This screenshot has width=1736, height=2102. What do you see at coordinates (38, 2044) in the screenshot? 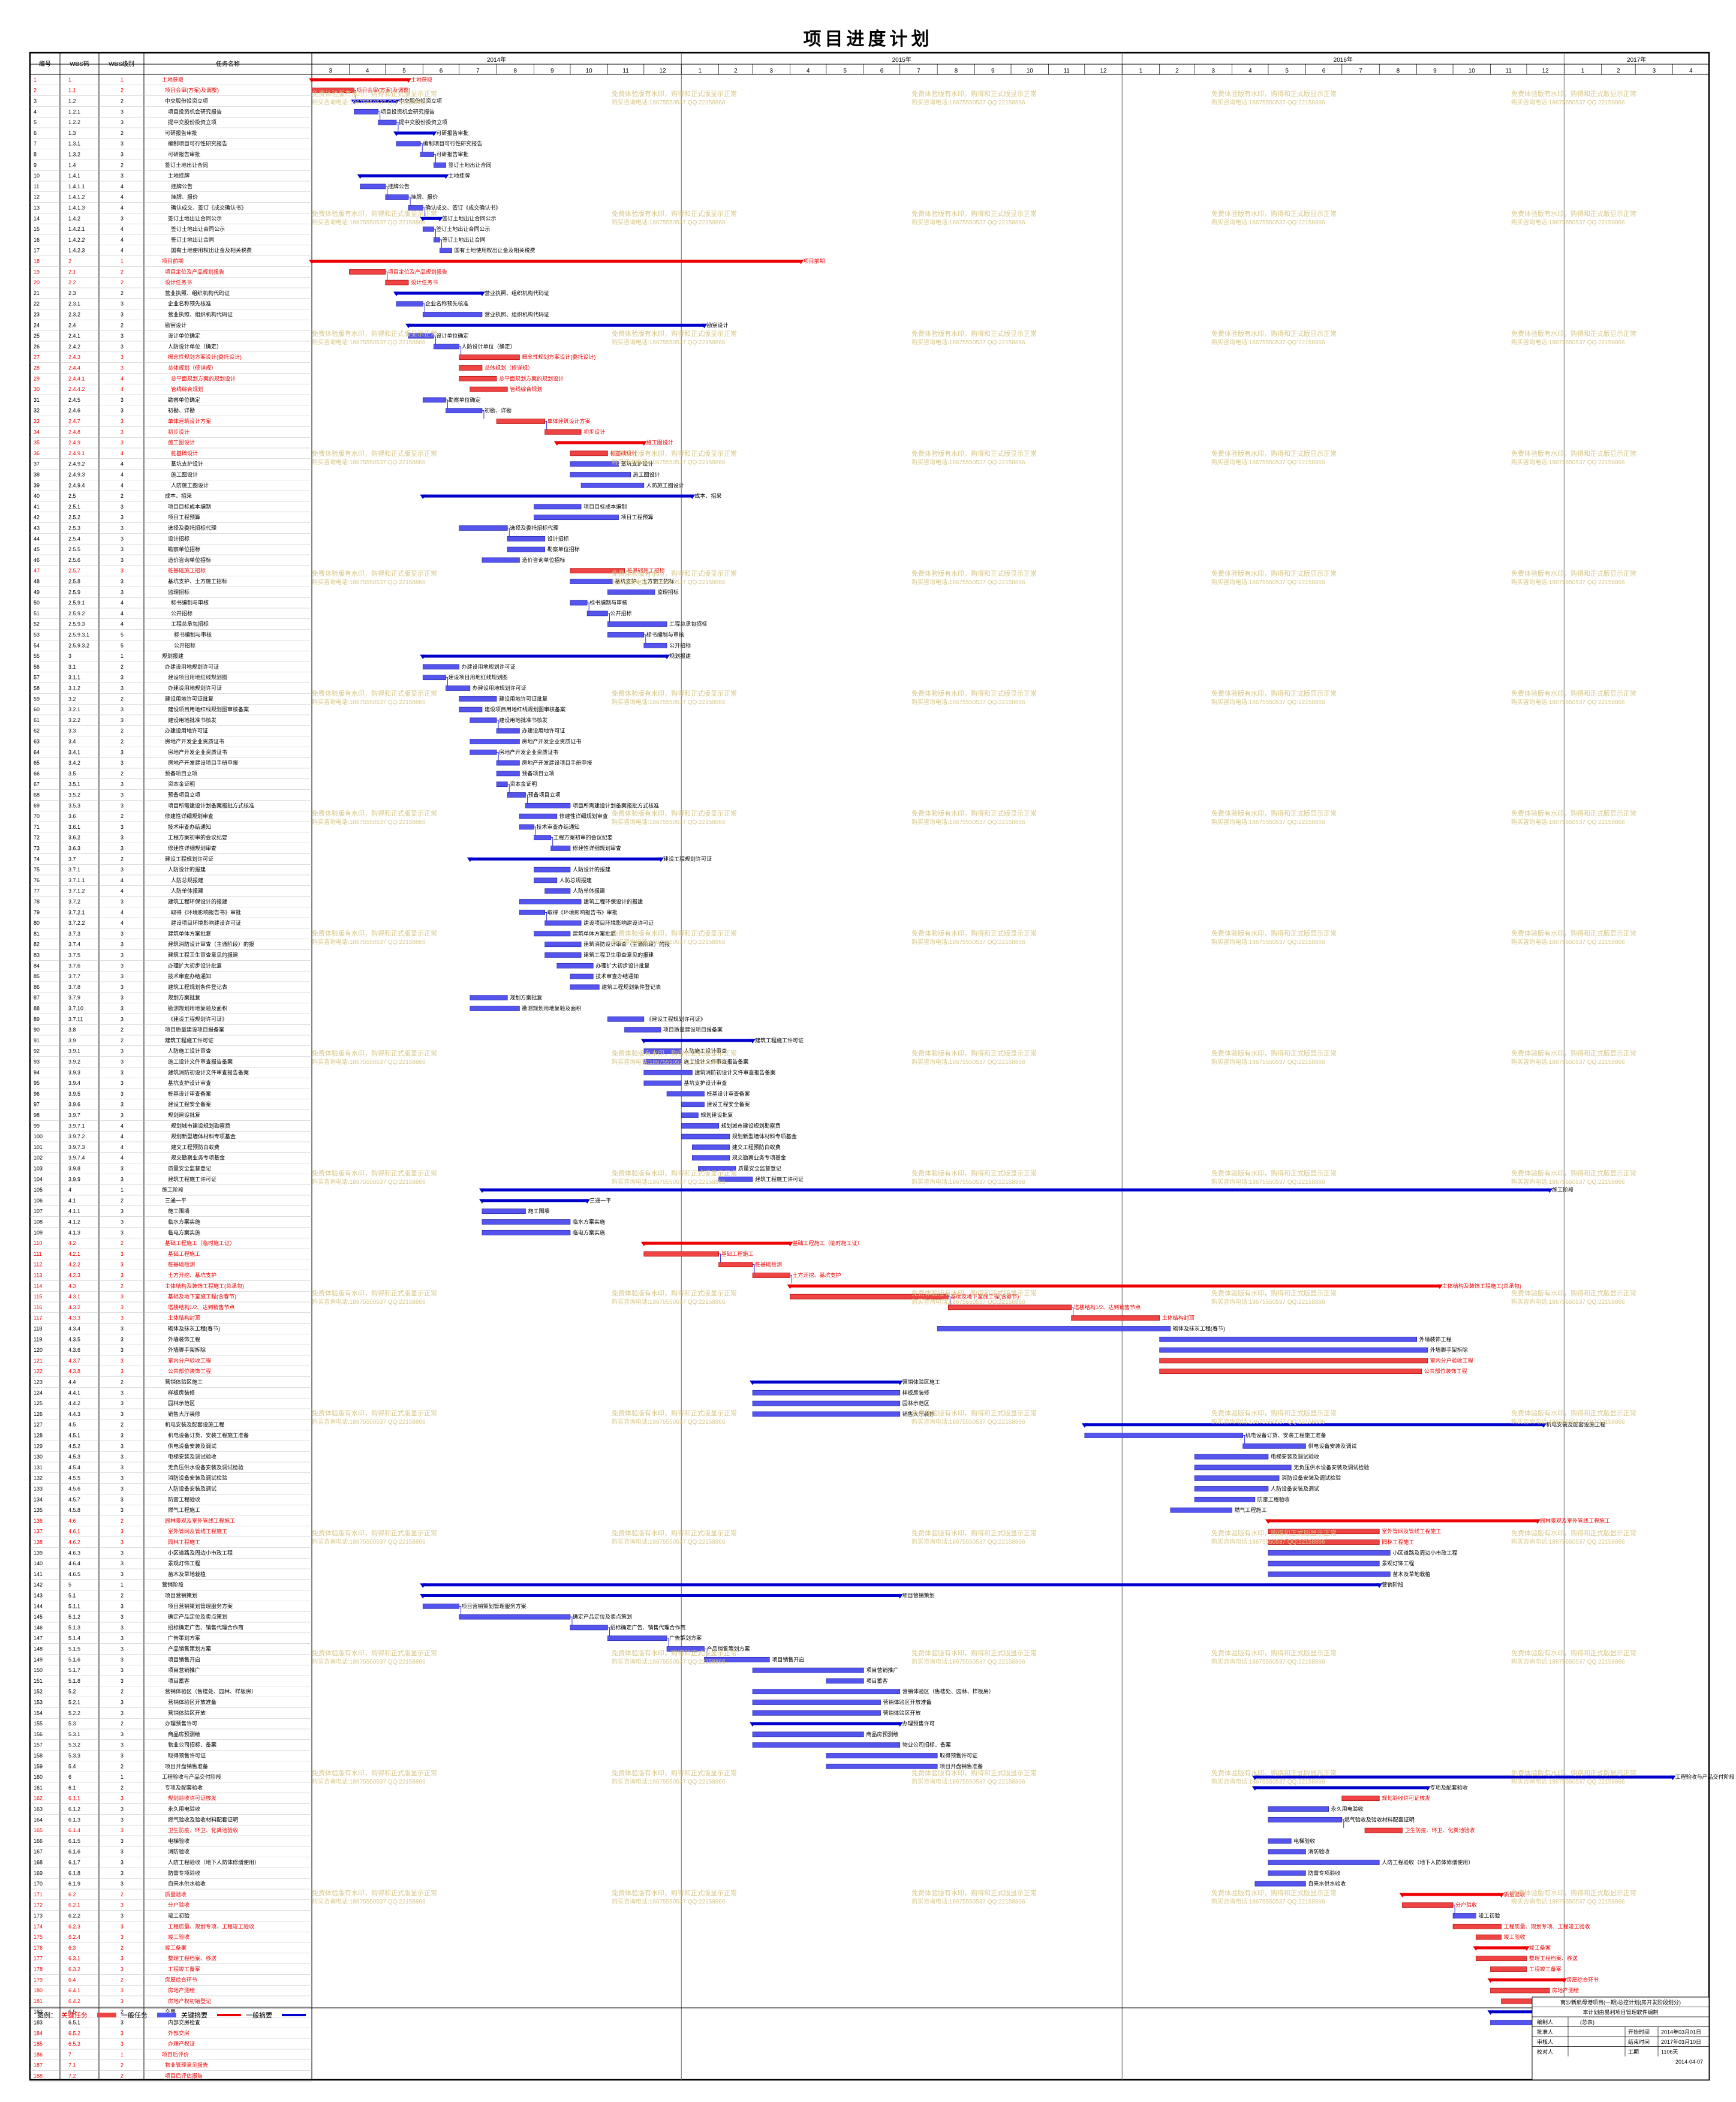
I see `task-no: 185` at bounding box center [38, 2044].